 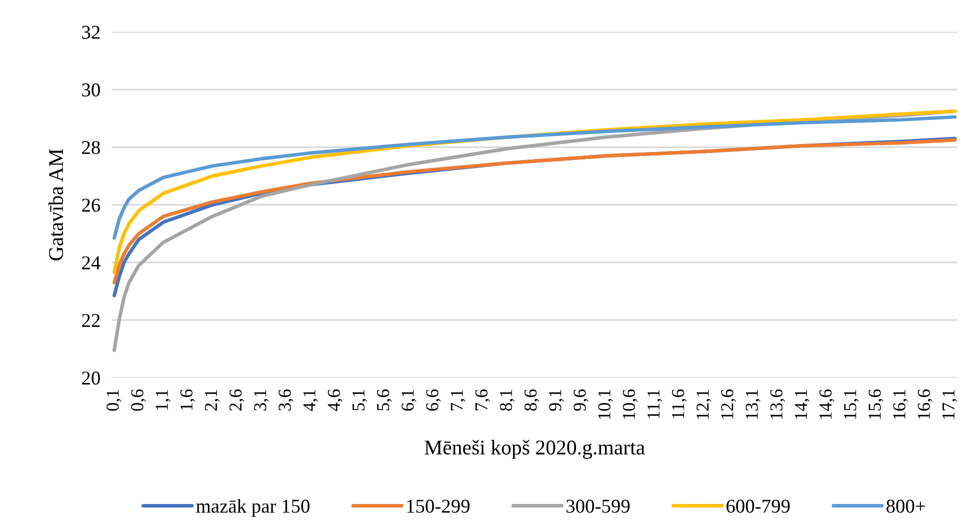 What do you see at coordinates (905, 506) in the screenshot?
I see `legend-label: 800+` at bounding box center [905, 506].